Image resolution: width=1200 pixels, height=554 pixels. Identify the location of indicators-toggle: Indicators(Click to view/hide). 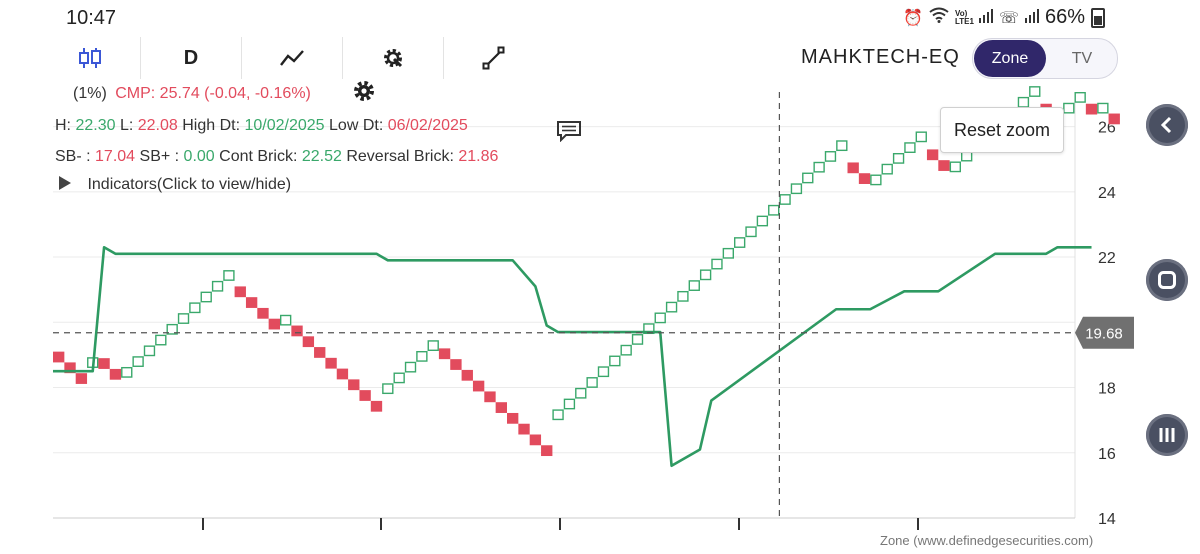
(175, 185).